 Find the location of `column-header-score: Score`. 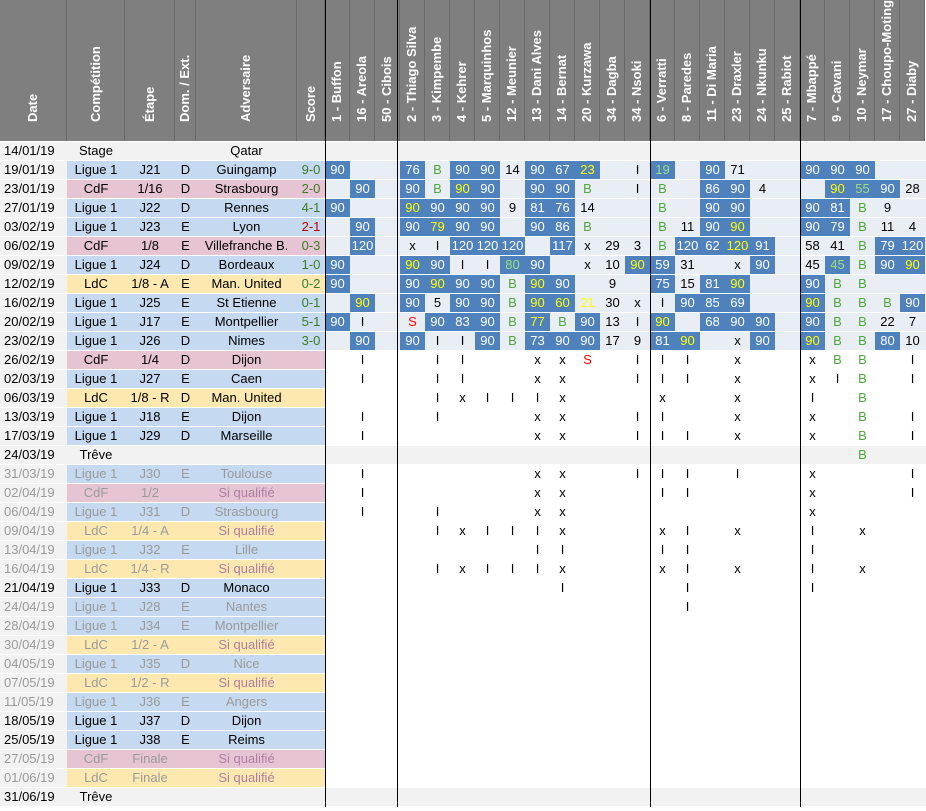

column-header-score: Score is located at coordinates (311, 70).